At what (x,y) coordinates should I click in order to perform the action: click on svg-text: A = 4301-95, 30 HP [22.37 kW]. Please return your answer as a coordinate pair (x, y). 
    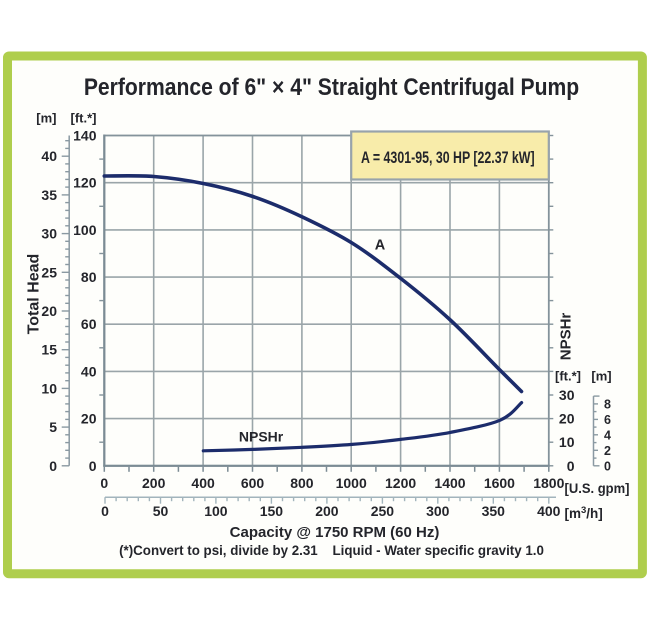
    Looking at the image, I should click on (448, 158).